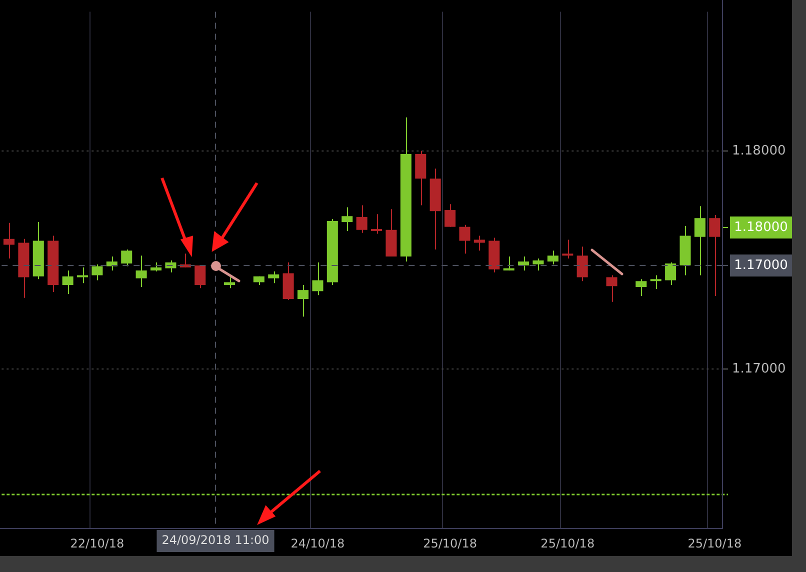 This screenshot has height=572, width=806. Describe the element at coordinates (216, 540) in the screenshot. I see `x-tick-label: 24/09/2018 11:00` at that location.